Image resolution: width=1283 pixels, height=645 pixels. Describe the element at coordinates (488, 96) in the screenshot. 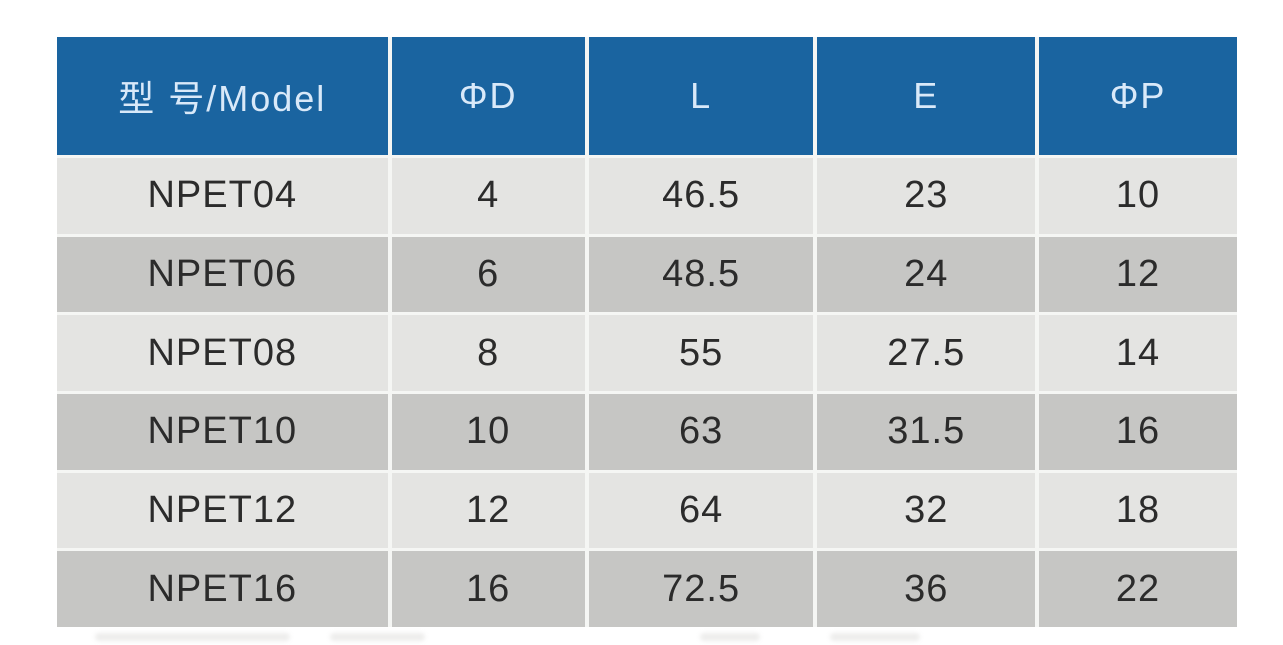

I see `column-header-d-diameter: ΦD` at that location.